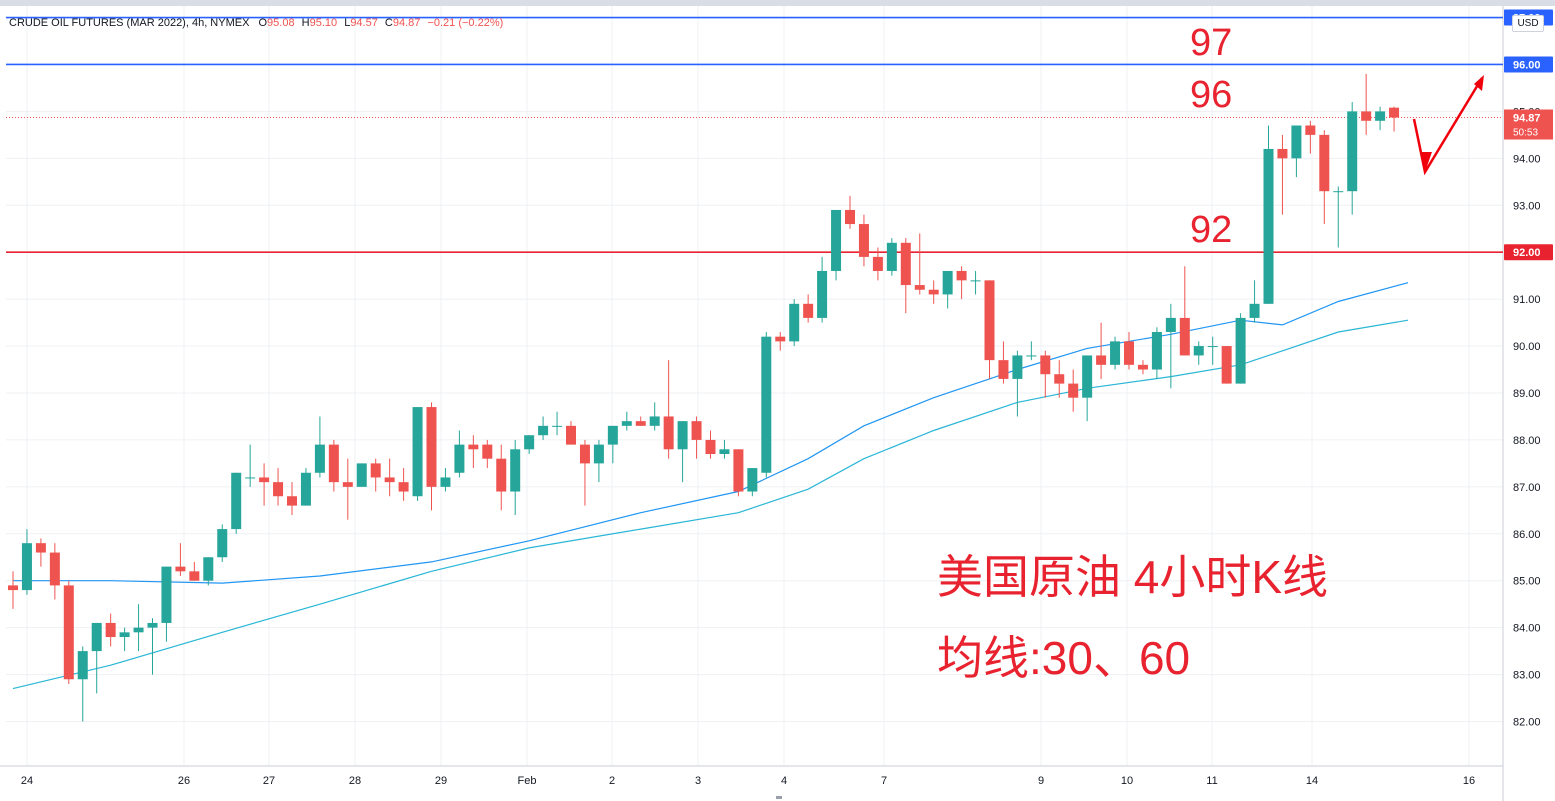 The image size is (1555, 801). I want to click on low-label: L, so click(347, 23).